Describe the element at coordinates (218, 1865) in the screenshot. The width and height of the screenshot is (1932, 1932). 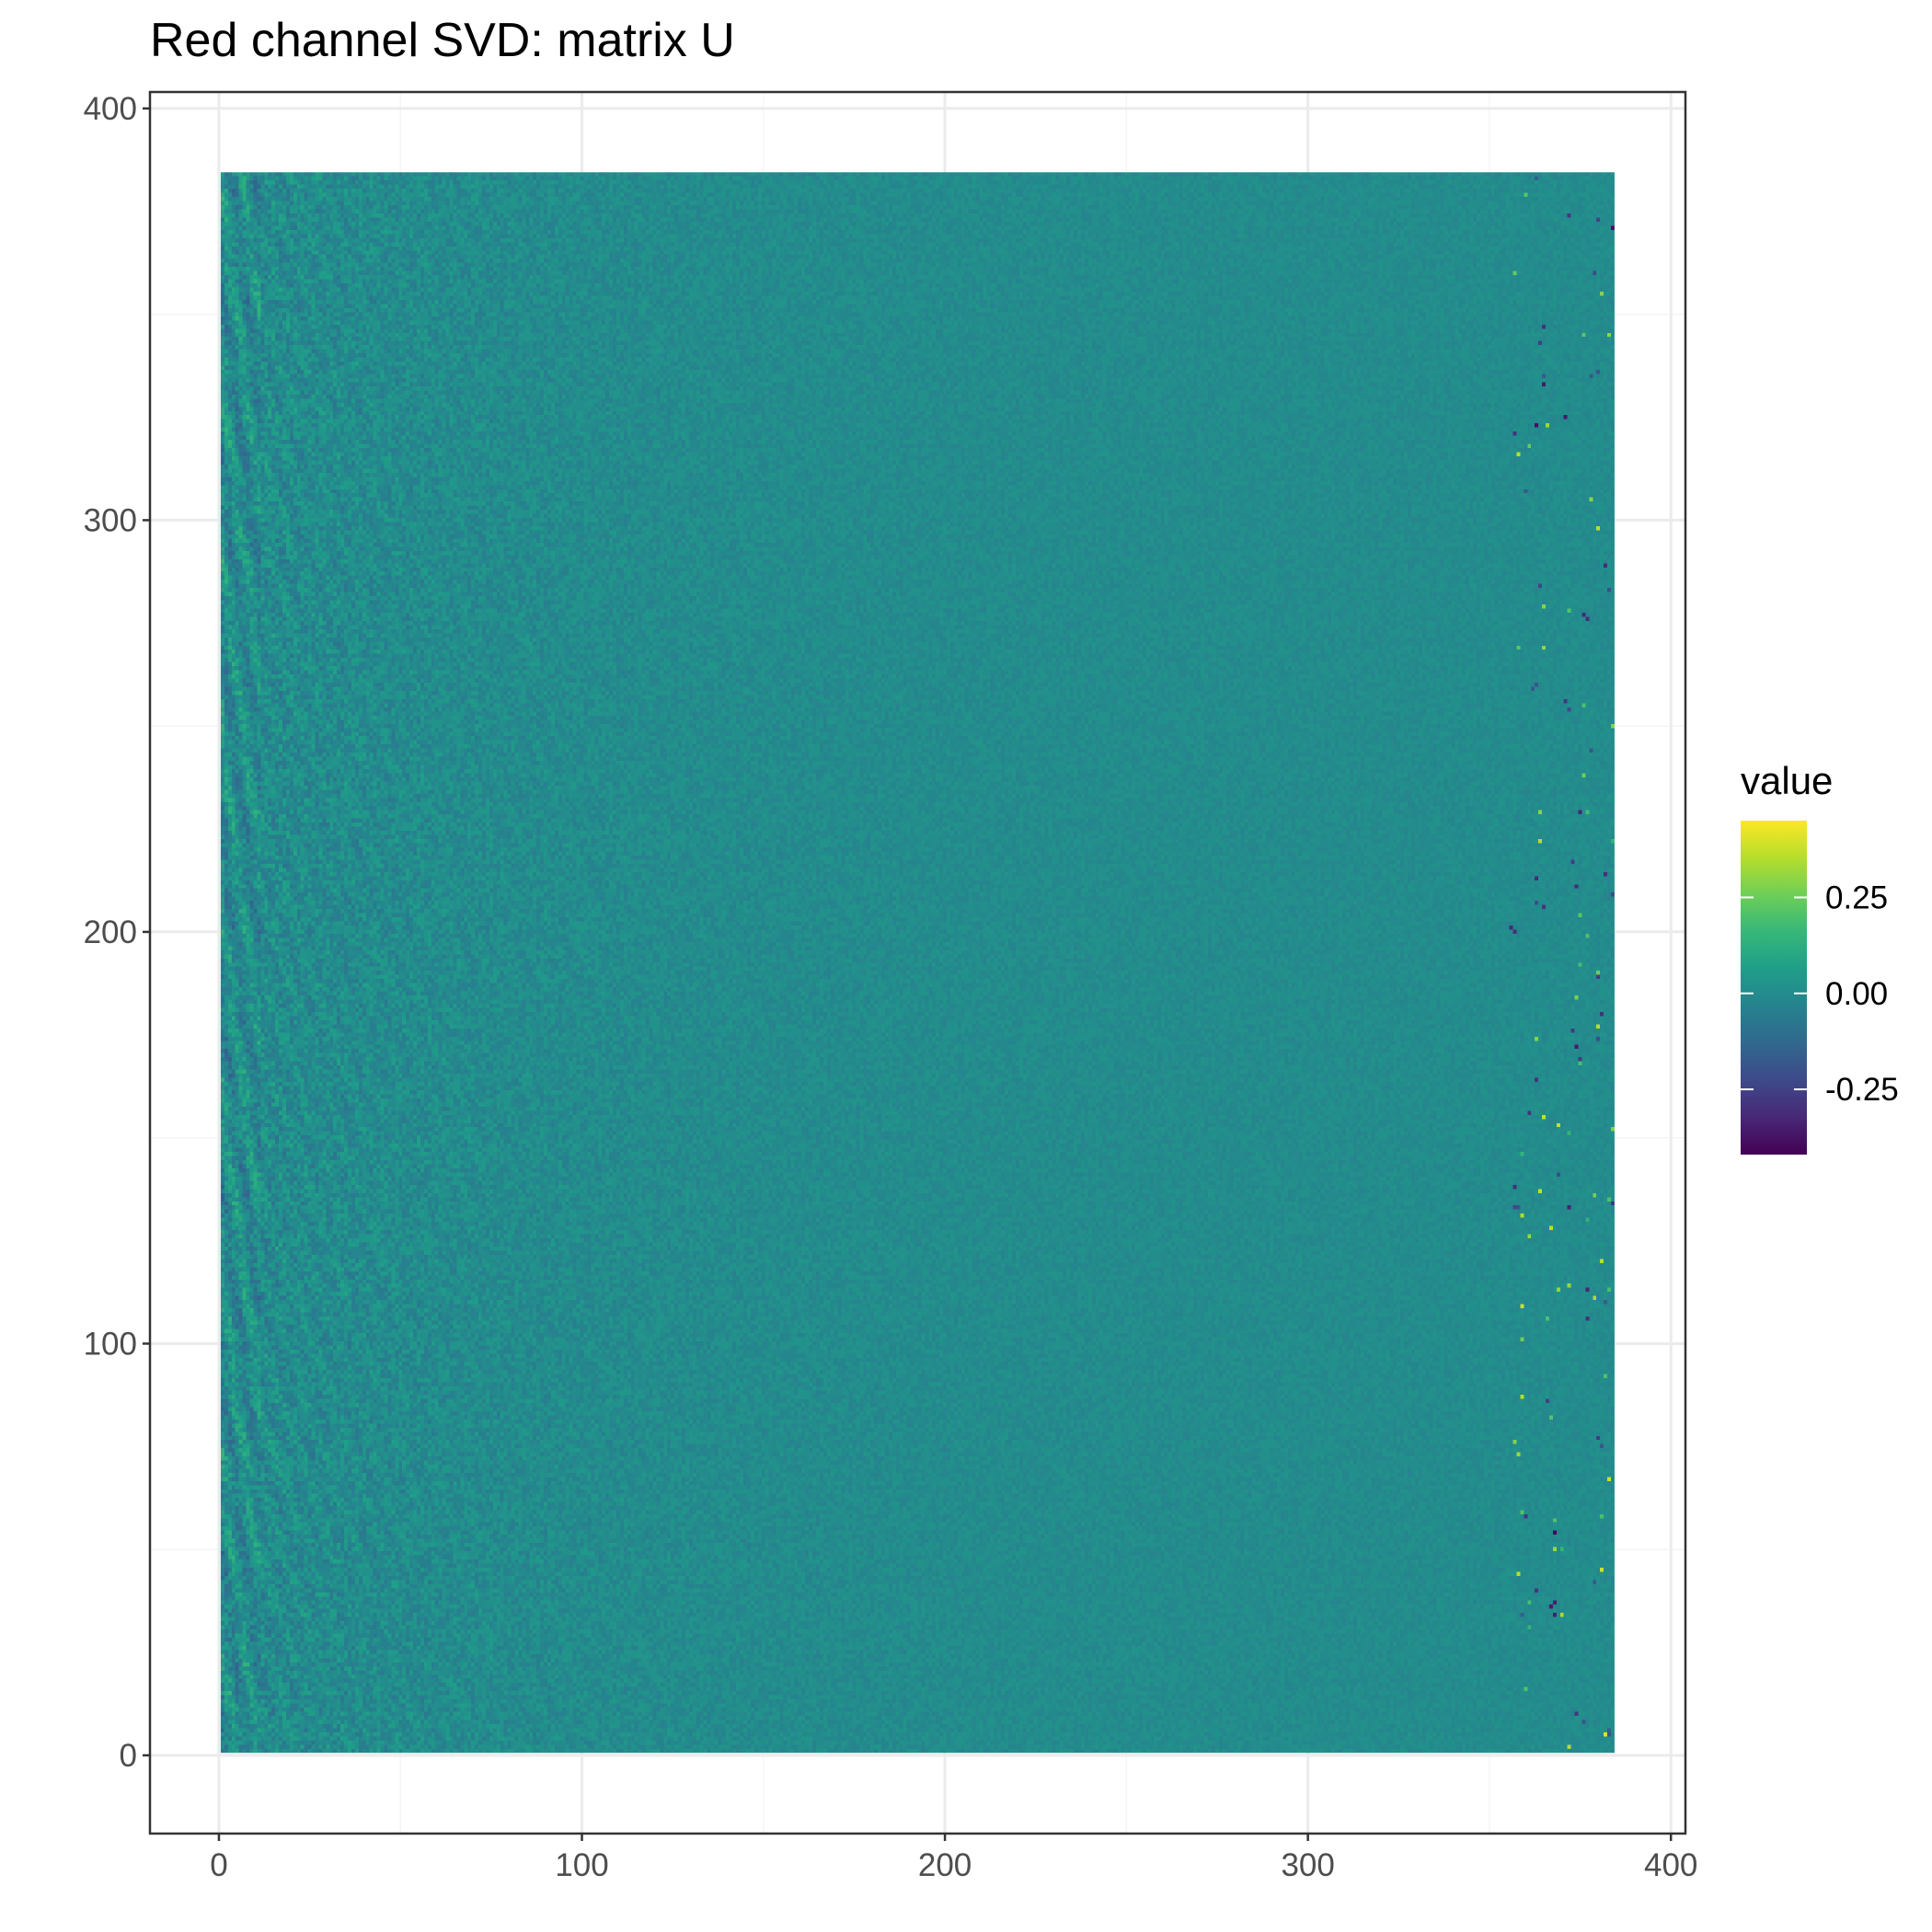
I see `x-tick-label: 0` at that location.